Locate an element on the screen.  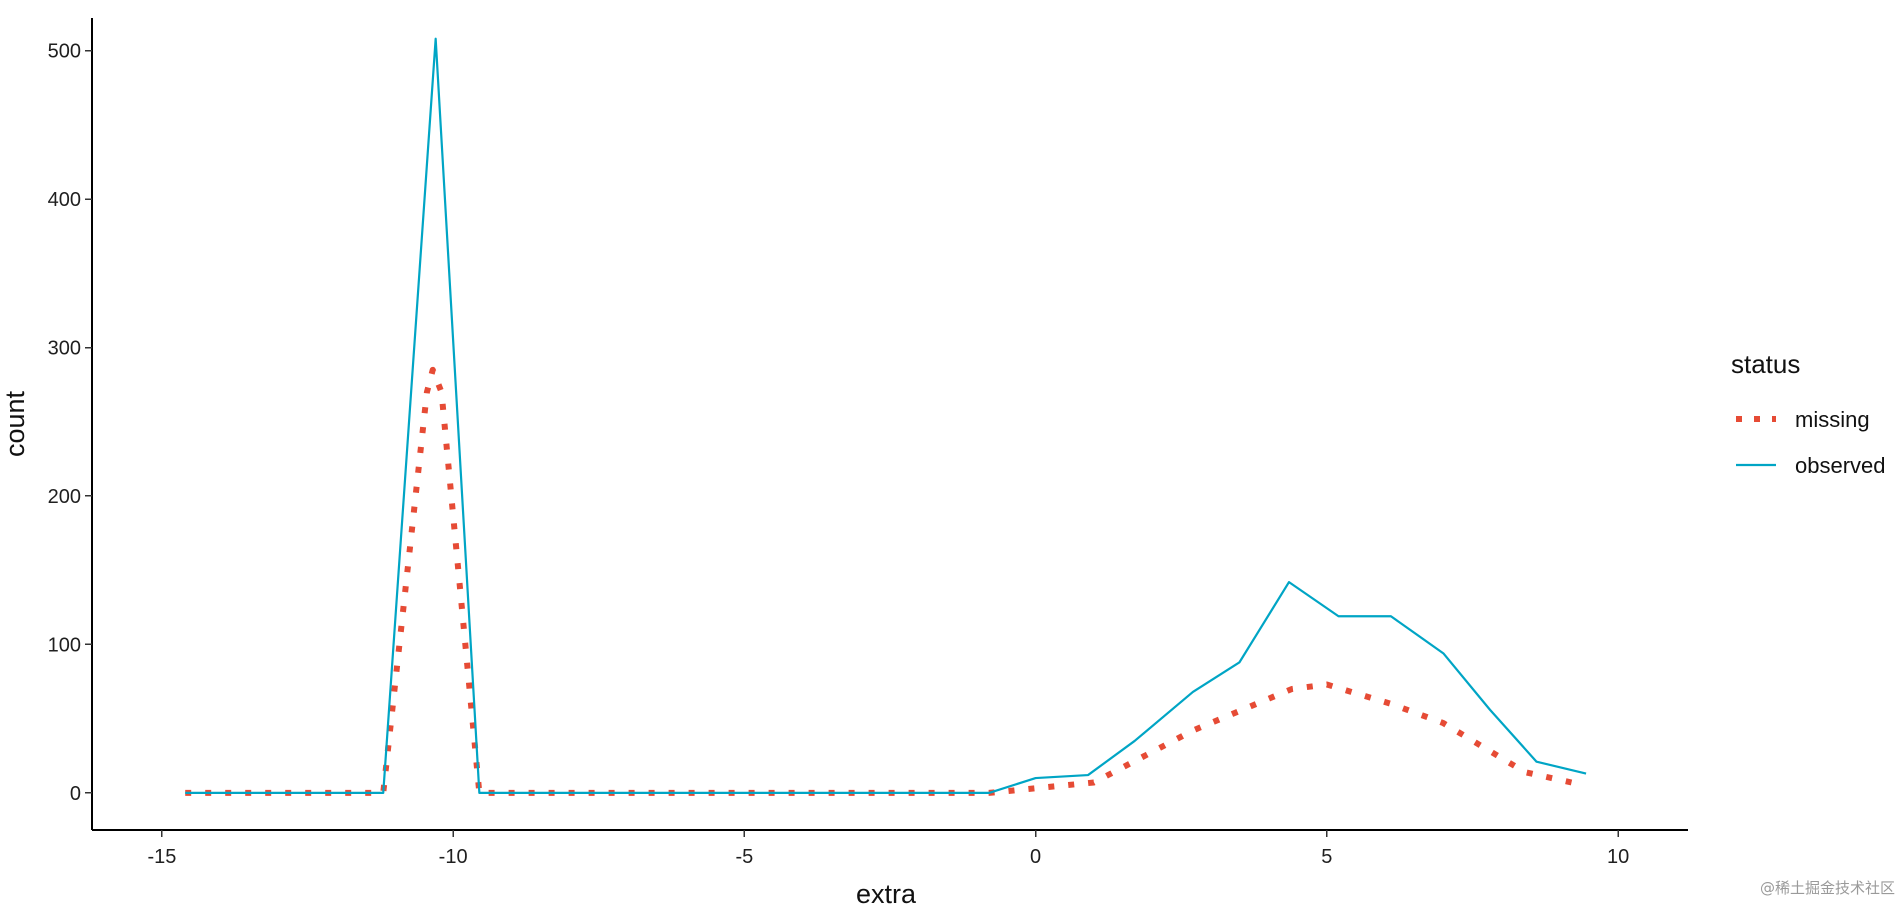
x-axis-title: extra is located at coordinates (886, 891).